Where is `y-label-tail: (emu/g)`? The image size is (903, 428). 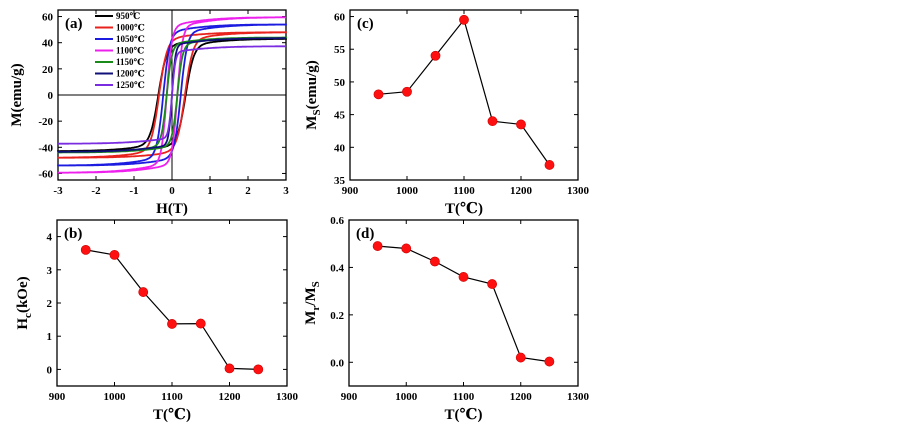
y-label-tail: (emu/g) is located at coordinates (312, 84).